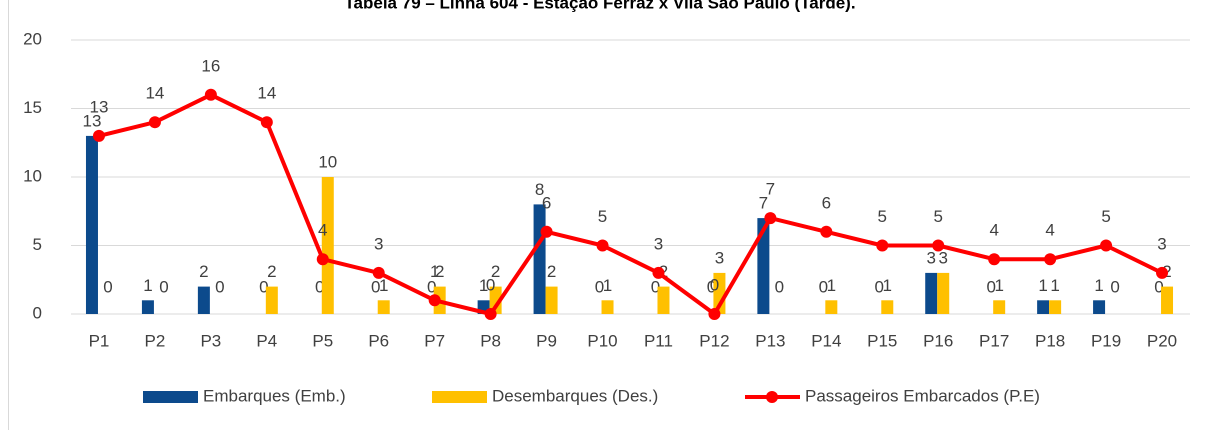 Image resolution: width=1213 pixels, height=430 pixels. Describe the element at coordinates (32, 107) in the screenshot. I see `y-tick-label: 15` at that location.